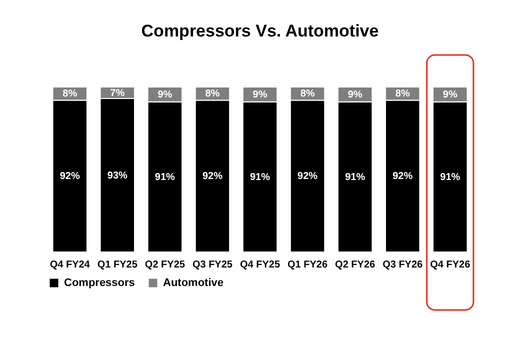 This screenshot has width=525, height=355. I want to click on x-tick-label: Q4 FY26, so click(450, 265).